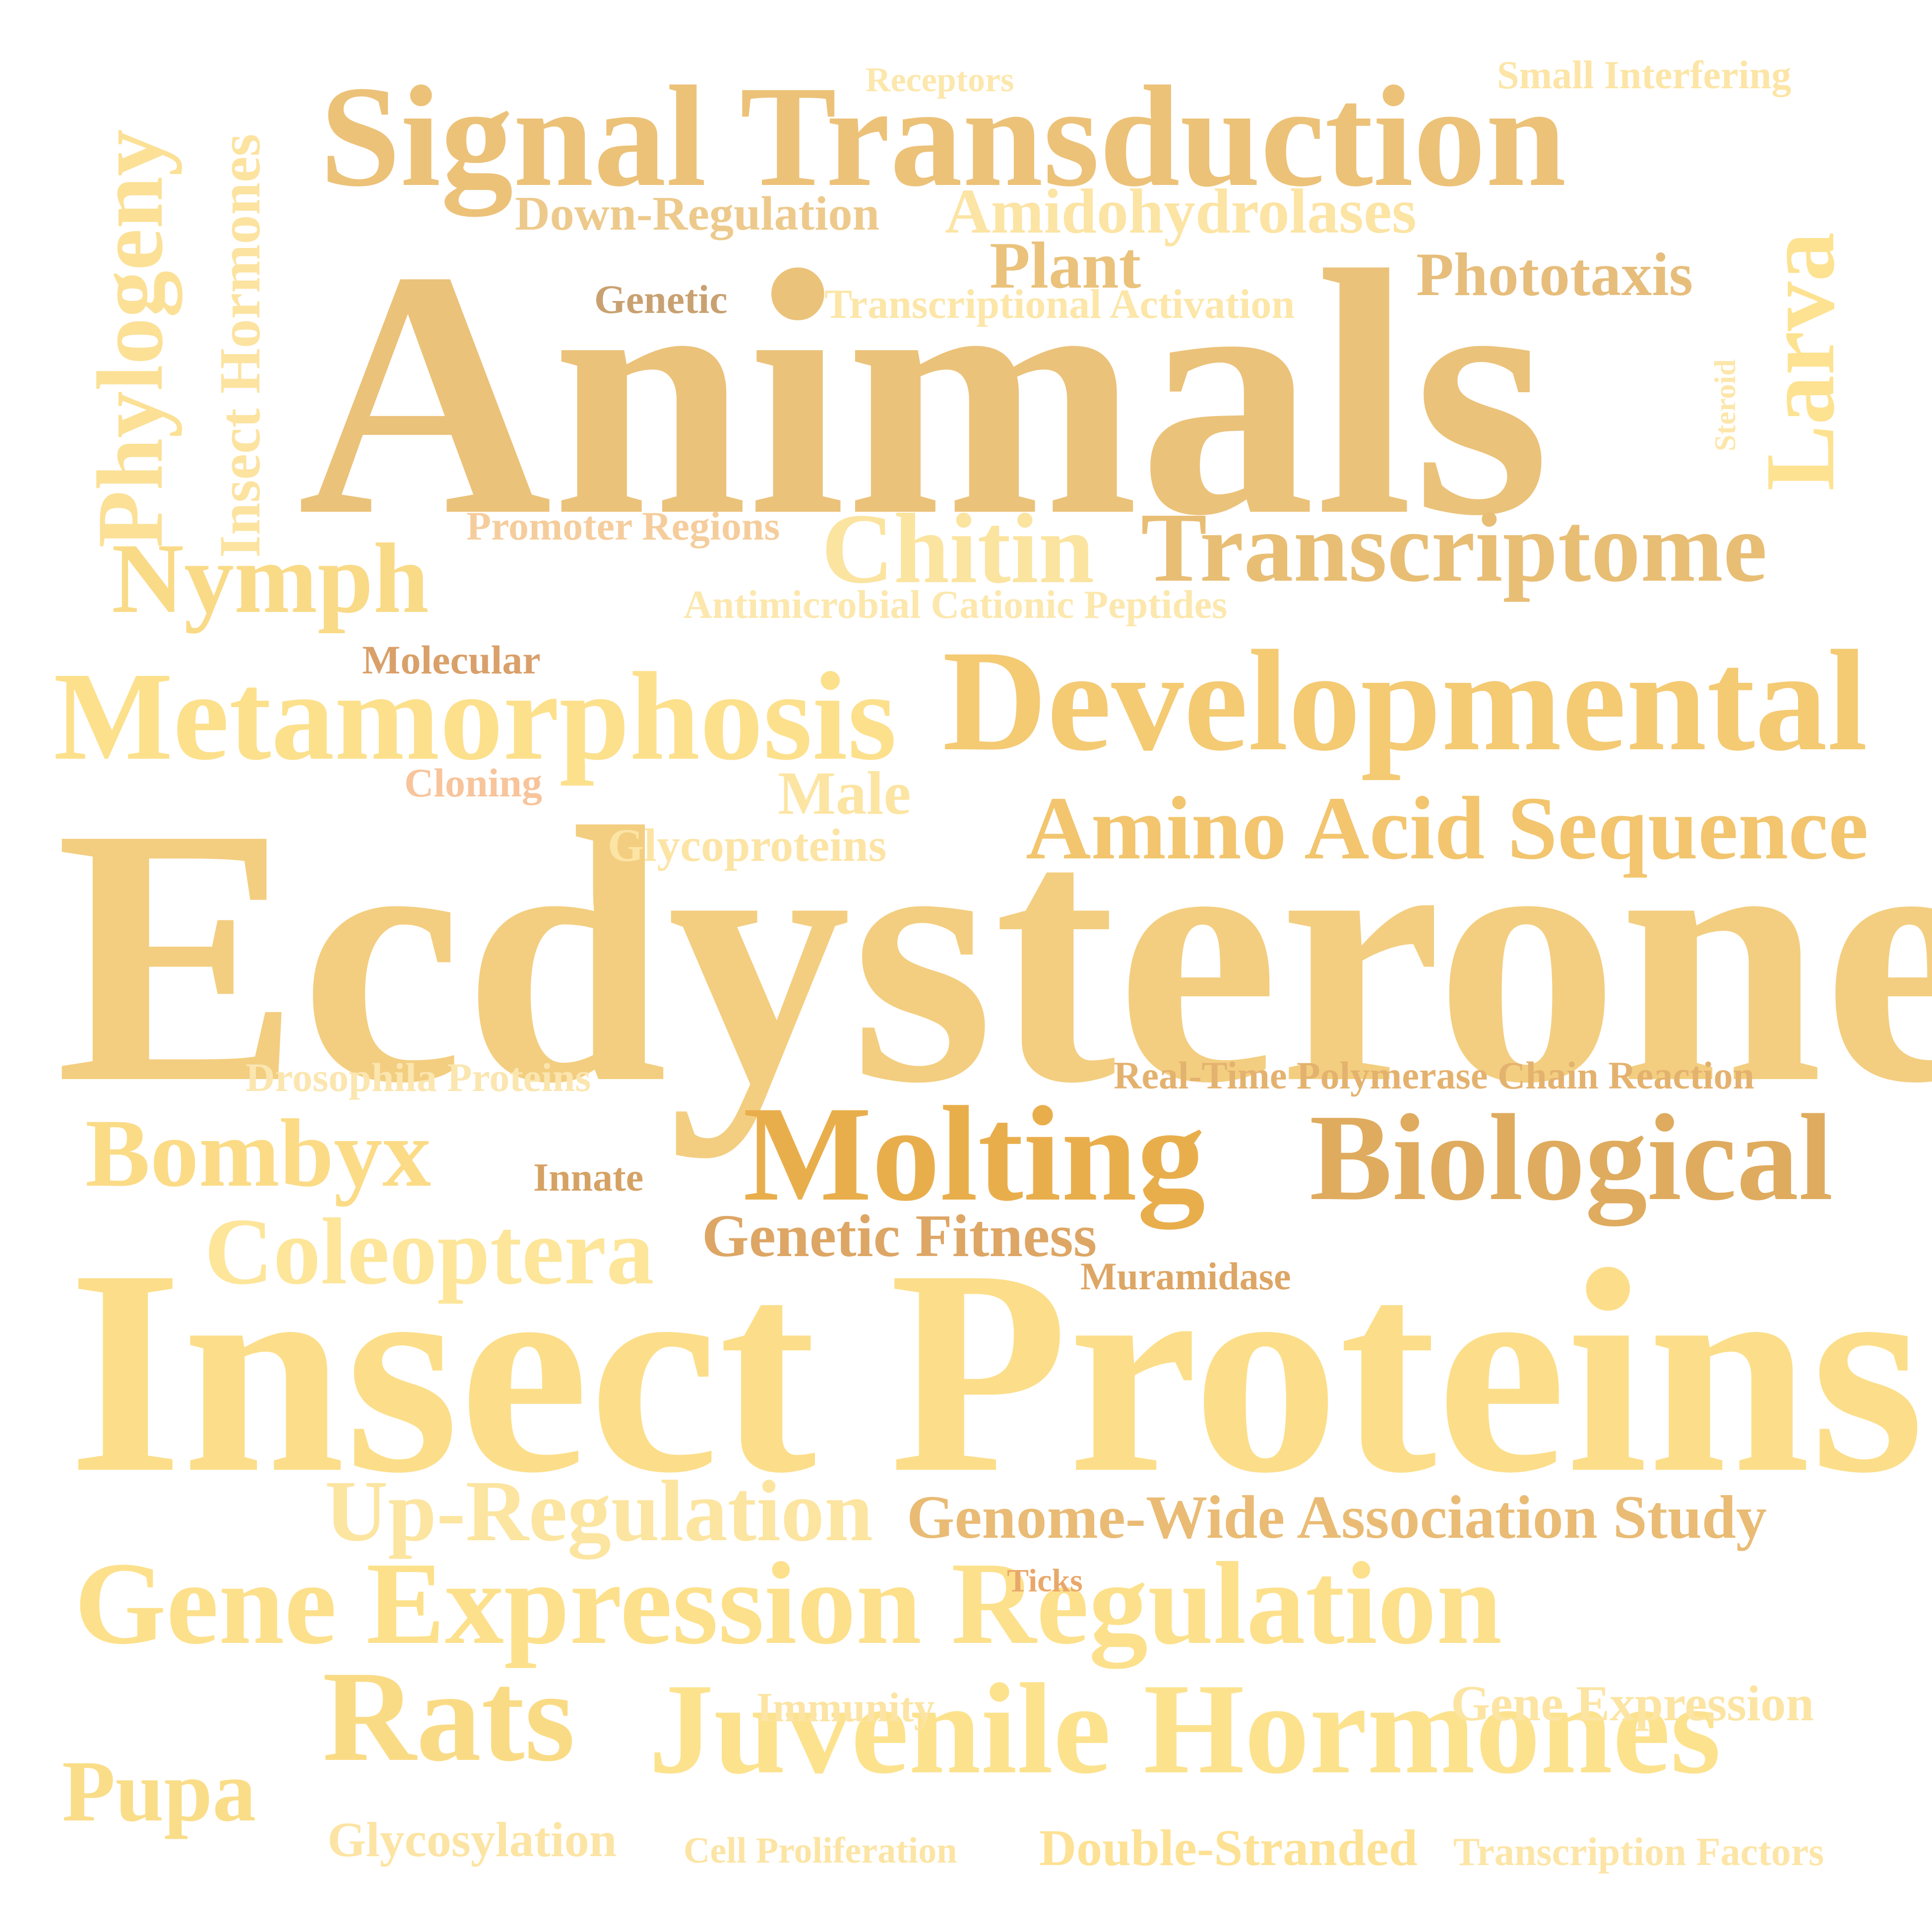 The height and width of the screenshot is (1932, 1932). I want to click on word-developmental: Developmental, so click(1405, 701).